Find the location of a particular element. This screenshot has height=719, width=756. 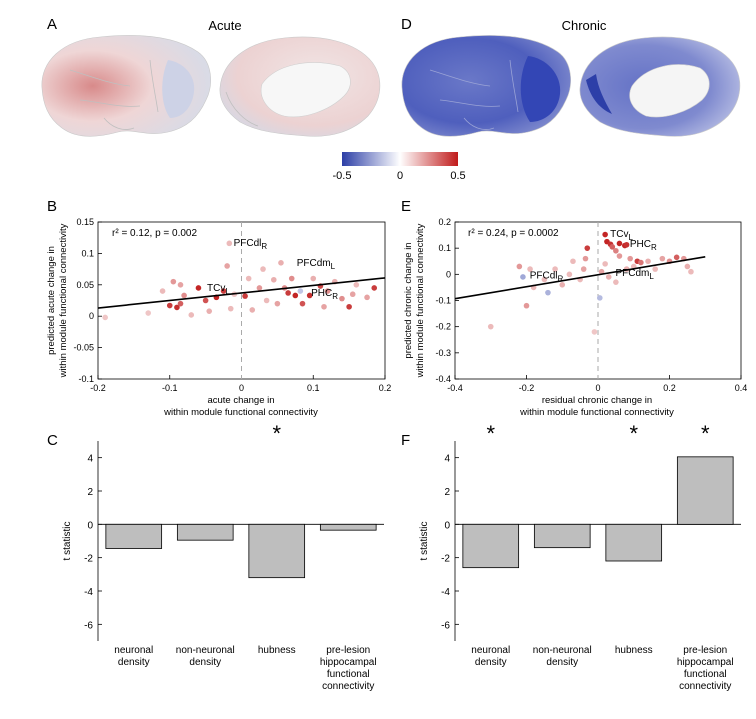

point-label: PFCdlR is located at coordinates (547, 276).